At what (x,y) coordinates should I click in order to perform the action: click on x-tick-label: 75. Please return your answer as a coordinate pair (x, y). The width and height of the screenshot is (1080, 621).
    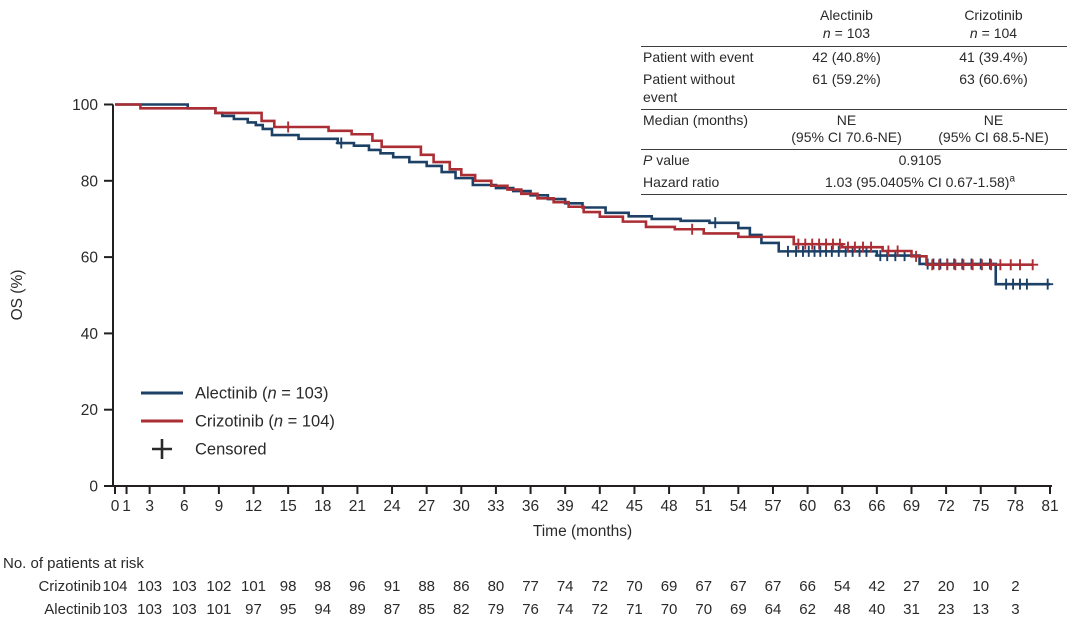
    Looking at the image, I should click on (980, 506).